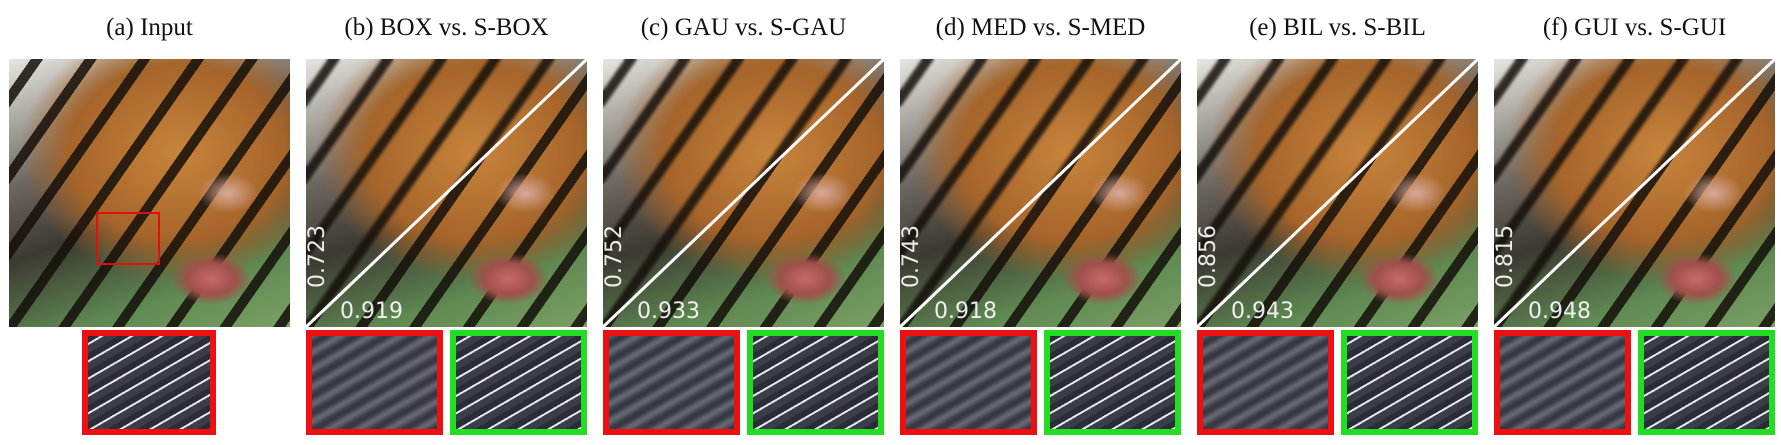 This screenshot has width=1781, height=445. Describe the element at coordinates (912, 256) in the screenshot. I see `left-score: 0.743` at that location.